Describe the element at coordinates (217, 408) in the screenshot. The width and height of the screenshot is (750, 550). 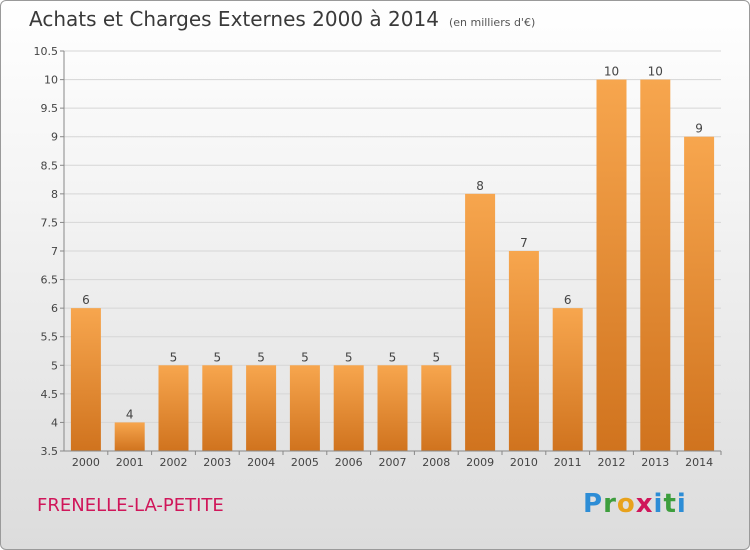
I see `bar-2003` at that location.